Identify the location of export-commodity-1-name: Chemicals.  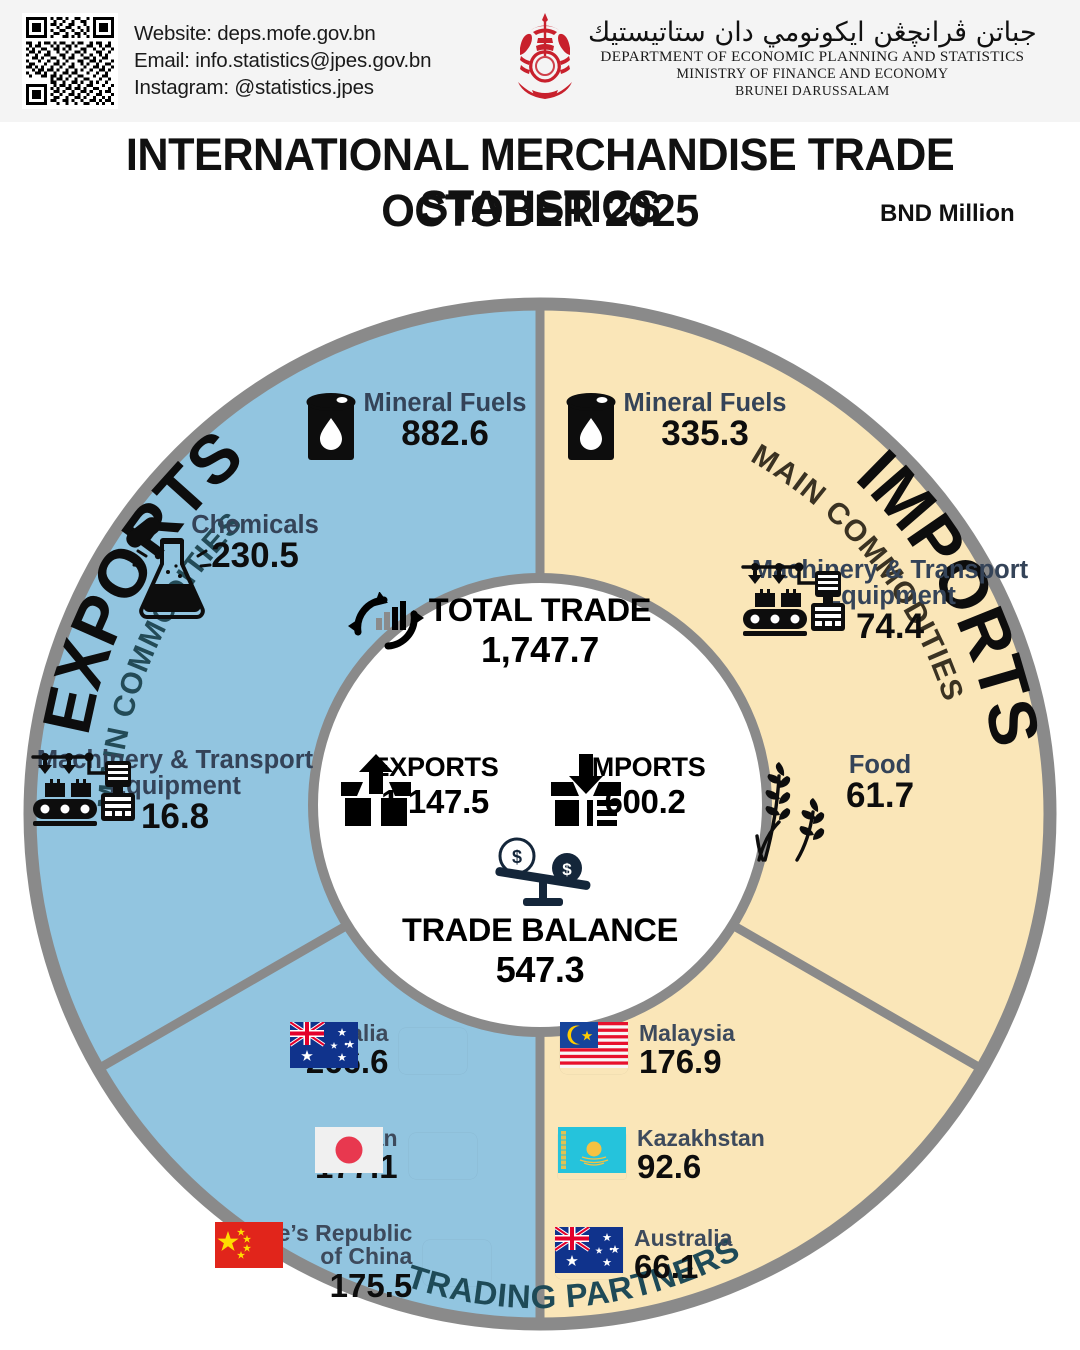
(255, 525).